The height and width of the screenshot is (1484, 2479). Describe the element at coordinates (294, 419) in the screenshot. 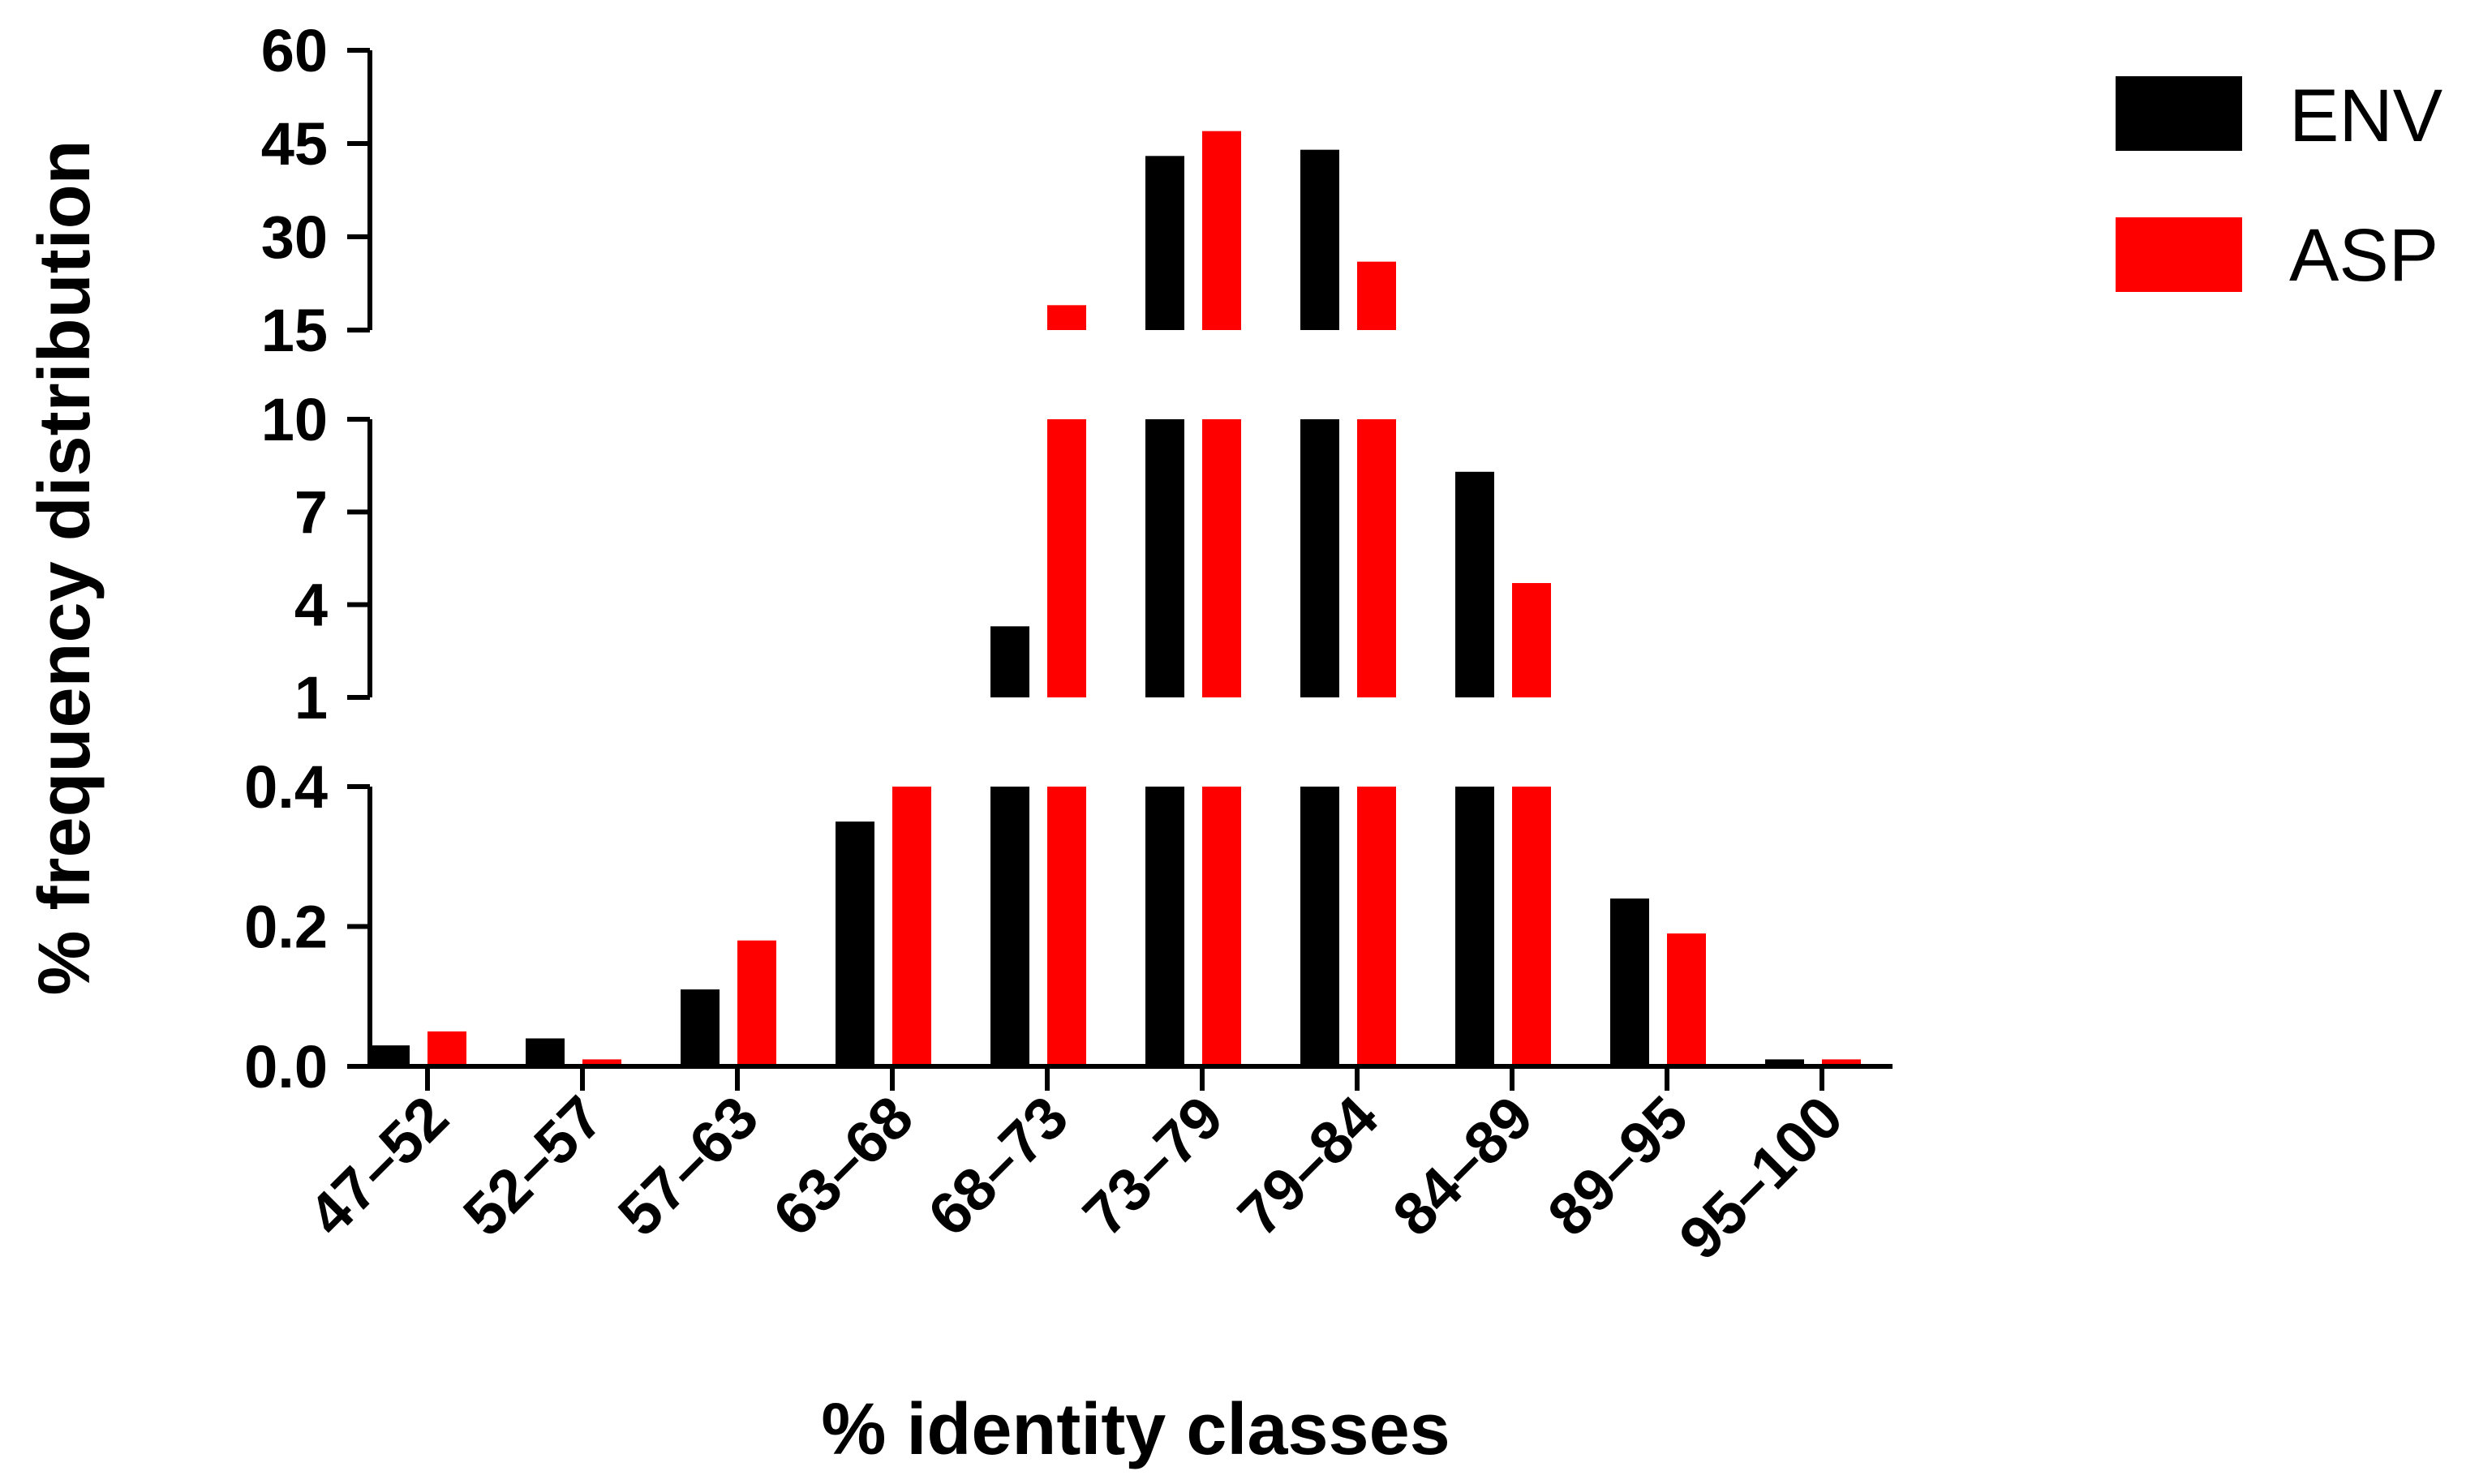

I see `y-tick-label: 10` at that location.